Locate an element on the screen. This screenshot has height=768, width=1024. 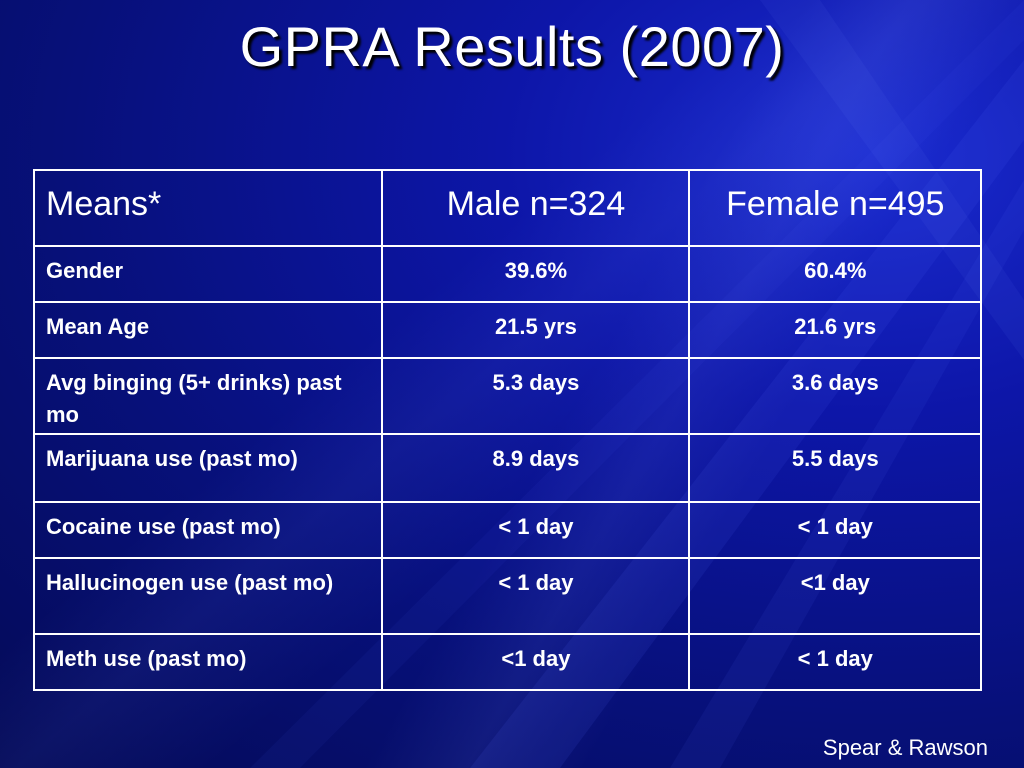
row-label: Marijuana use (past mo) is located at coordinates (208, 468).